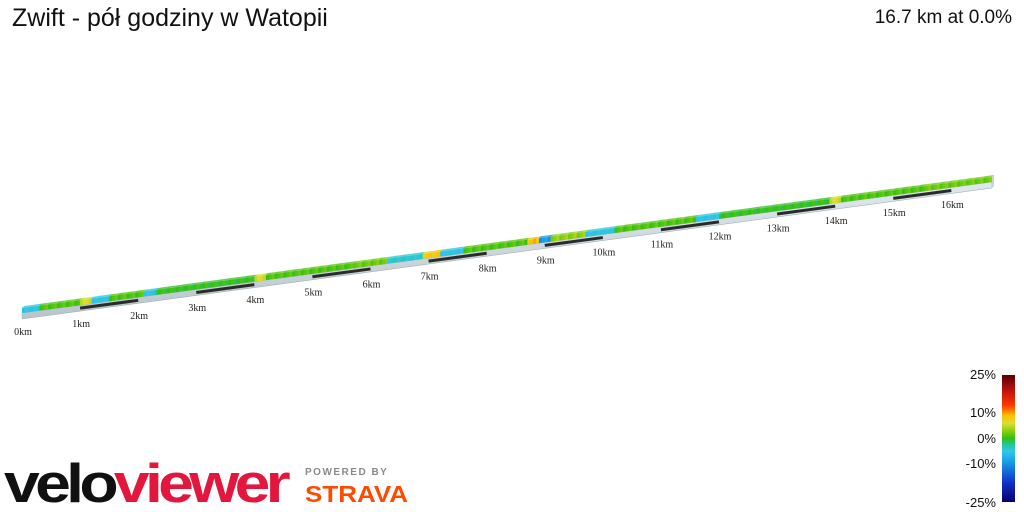 Image resolution: width=1024 pixels, height=512 pixels. I want to click on veloviewer-logo: velo viewer, so click(149, 480).